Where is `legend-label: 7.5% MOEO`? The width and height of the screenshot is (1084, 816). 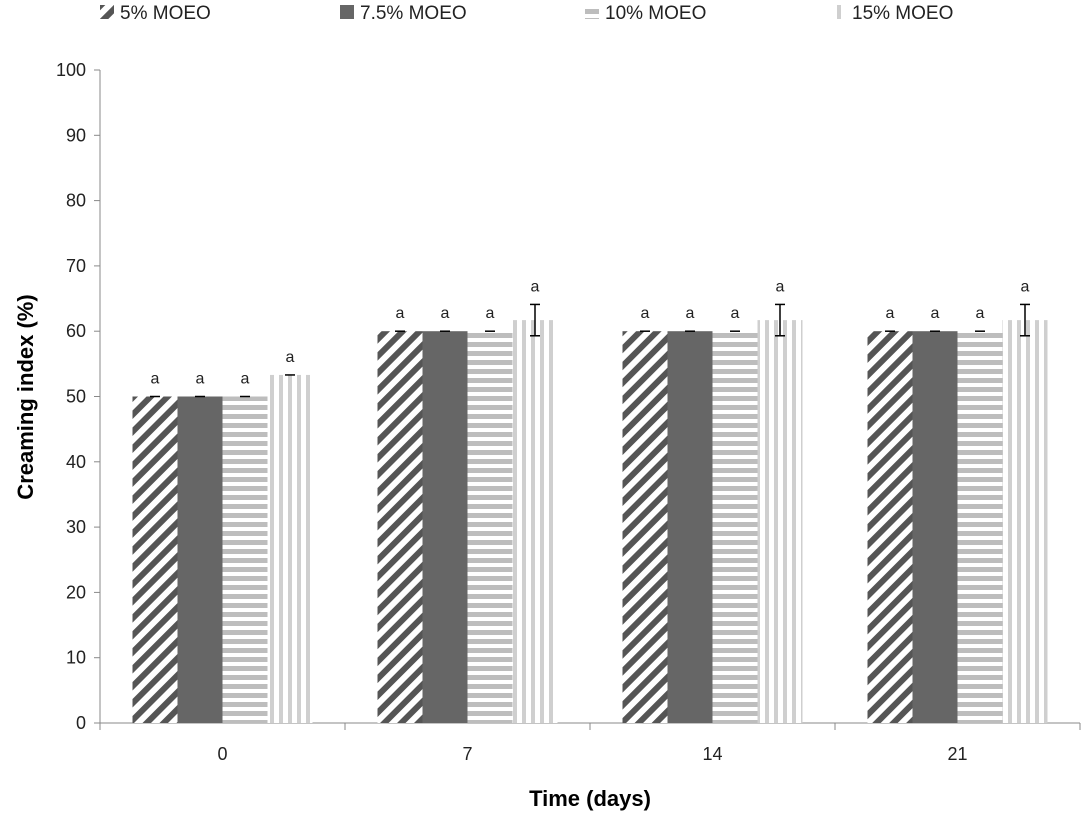
legend-label: 7.5% MOEO is located at coordinates (413, 13).